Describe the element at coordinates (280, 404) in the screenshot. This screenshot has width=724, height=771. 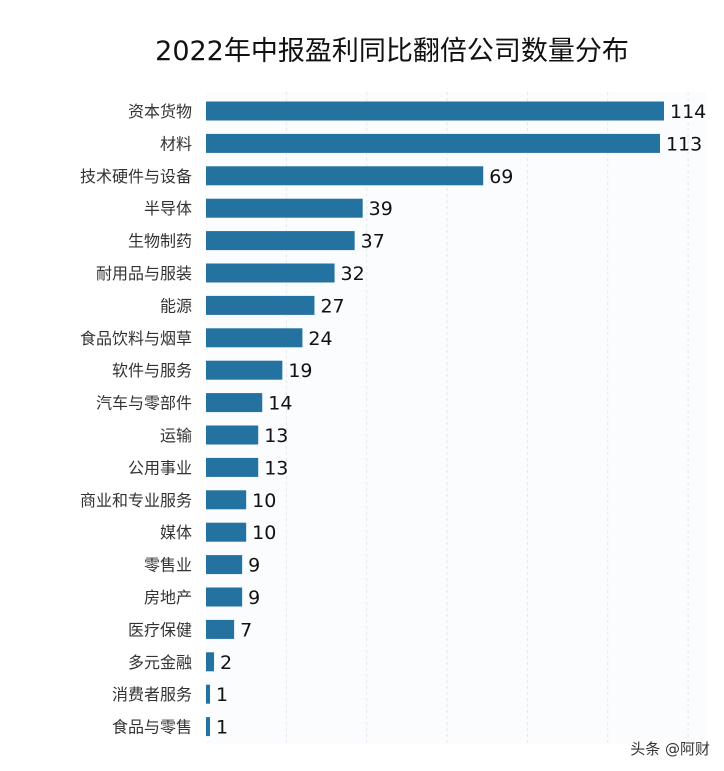
I see `value-label: 14` at that location.